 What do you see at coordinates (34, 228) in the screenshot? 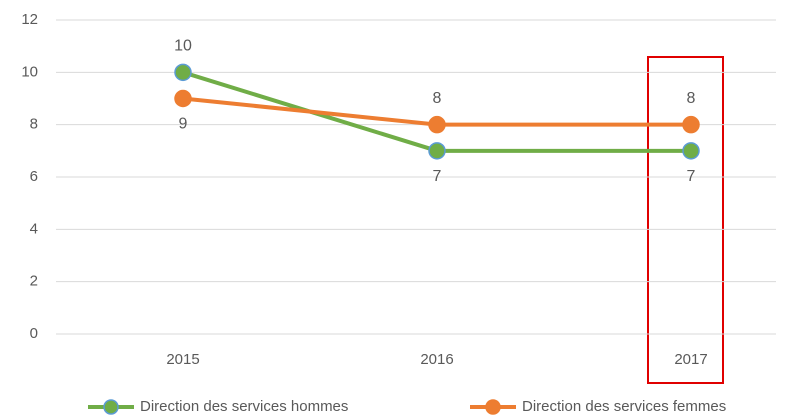
I see `y-tick-label: 4` at bounding box center [34, 228].